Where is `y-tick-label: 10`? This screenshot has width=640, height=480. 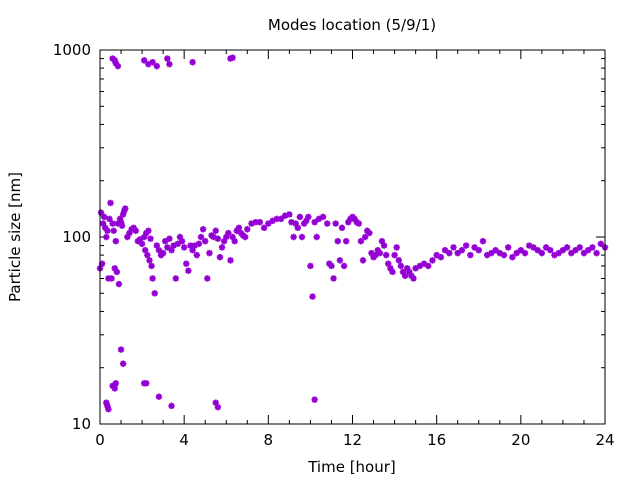 y-tick-label: 10 is located at coordinates (81, 424).